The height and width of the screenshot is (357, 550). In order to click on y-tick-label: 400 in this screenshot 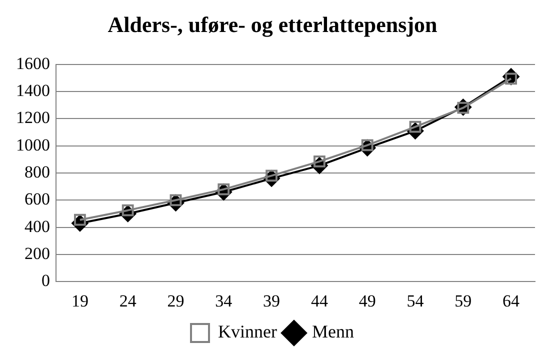, I will do `click(37, 226)`.